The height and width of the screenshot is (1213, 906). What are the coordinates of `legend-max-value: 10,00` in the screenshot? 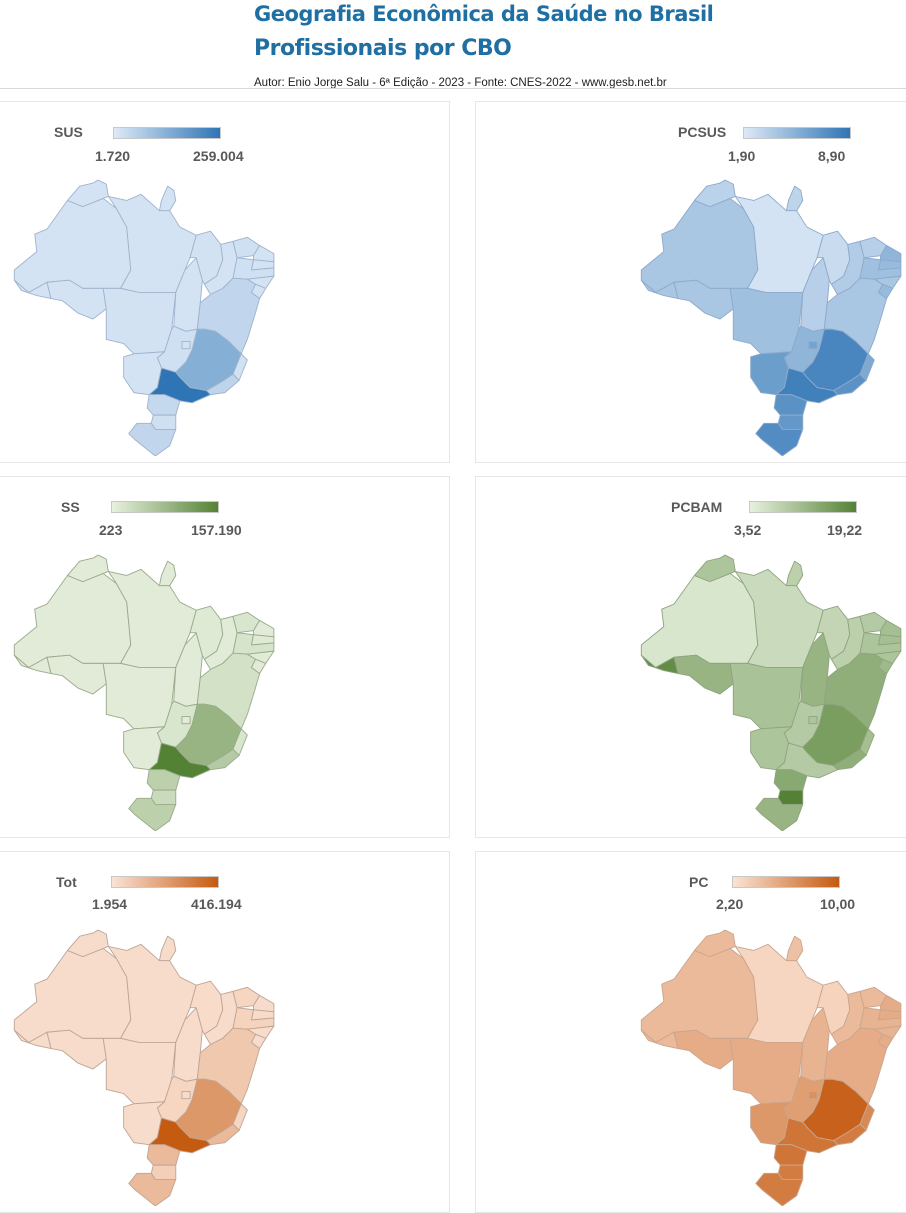 It's located at (838, 904).